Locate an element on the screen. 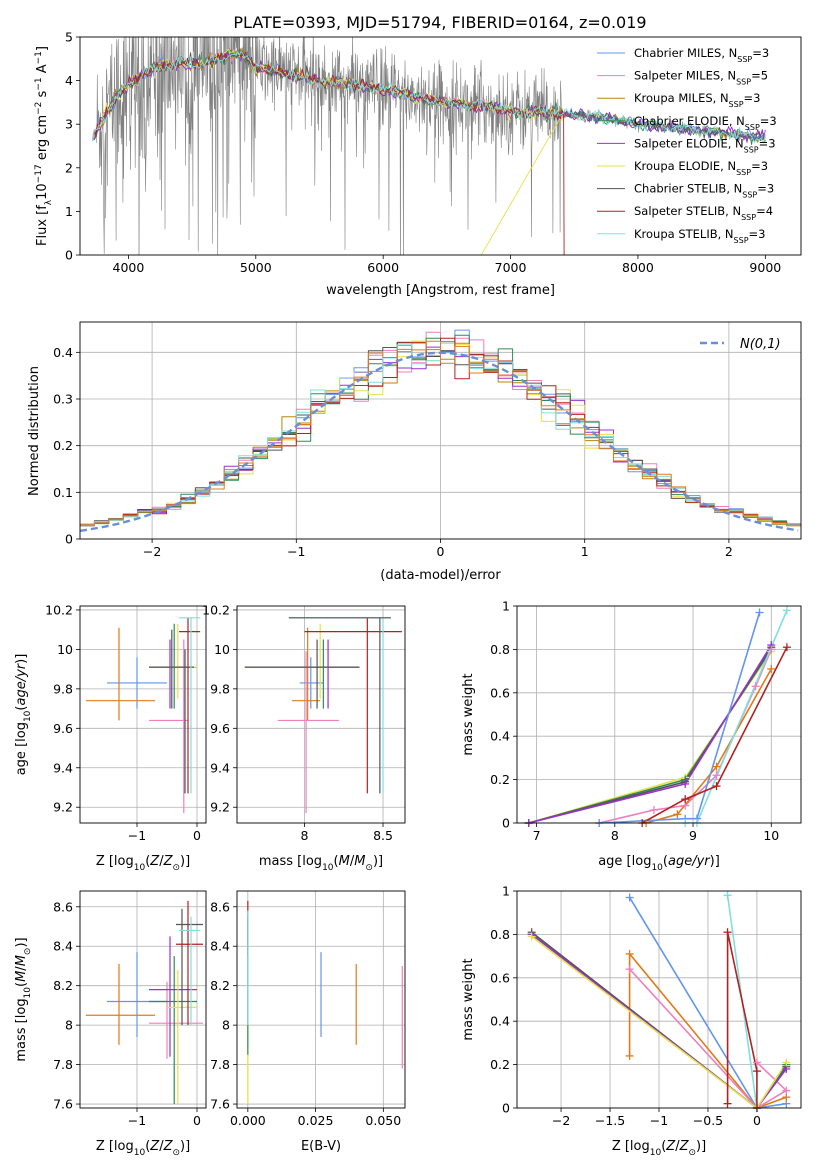 The width and height of the screenshot is (819, 1170). y-tick-label: 10 is located at coordinates (65, 649).